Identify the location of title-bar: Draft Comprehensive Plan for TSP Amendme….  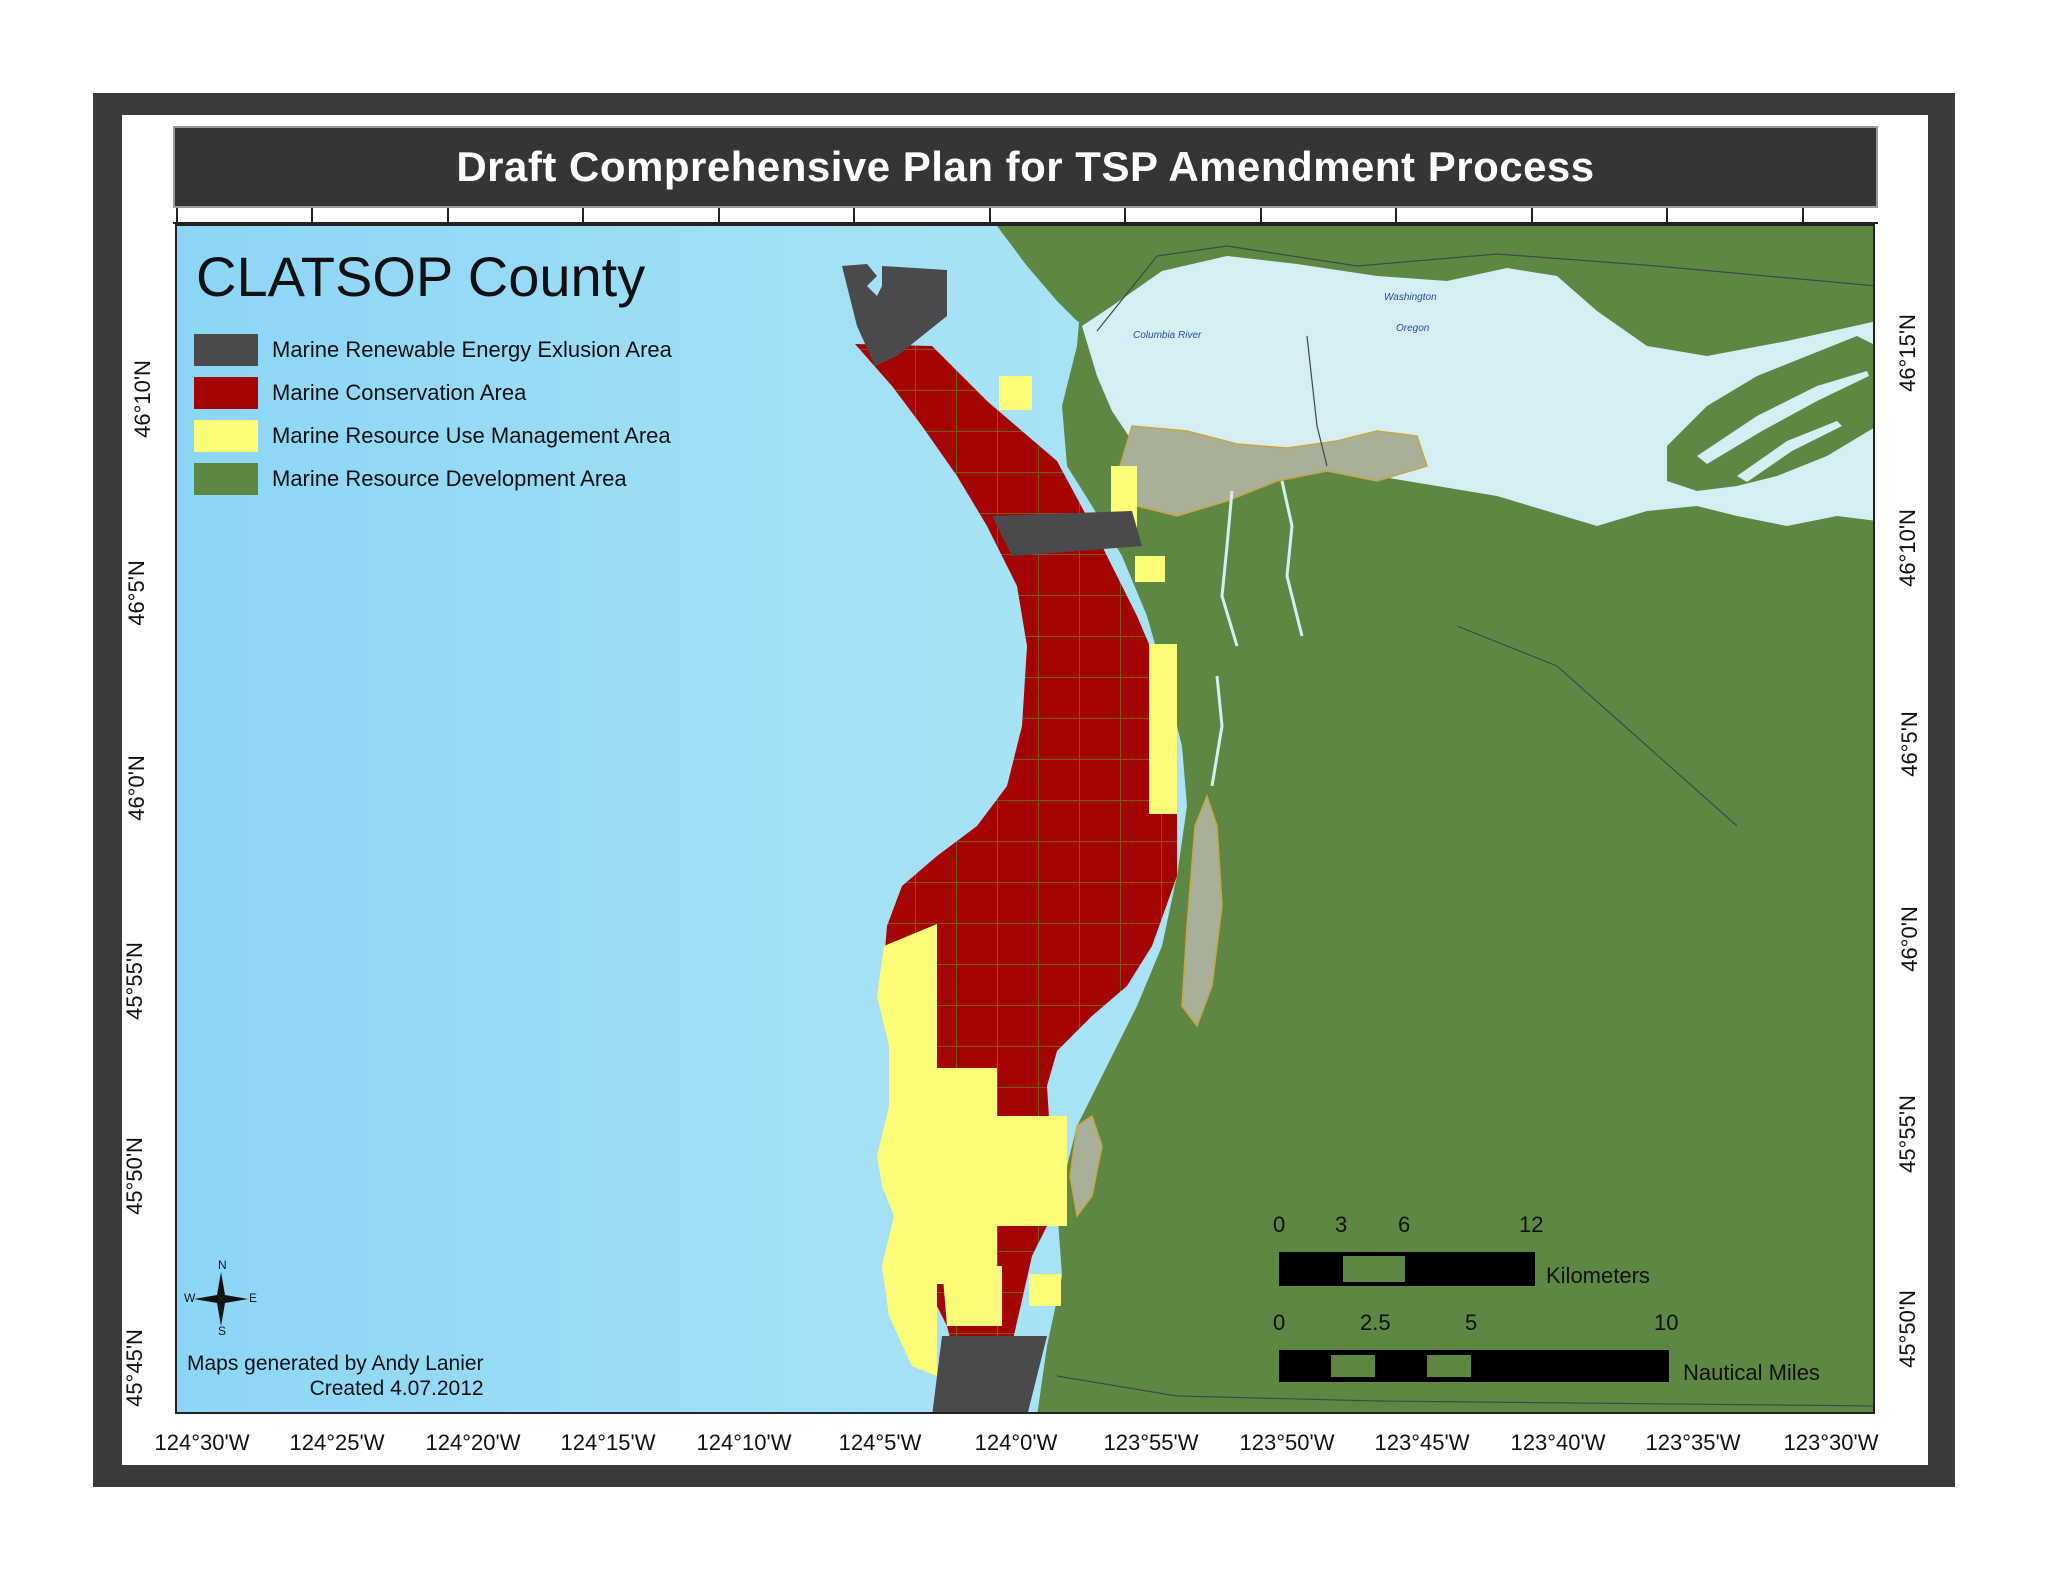
(1025, 167).